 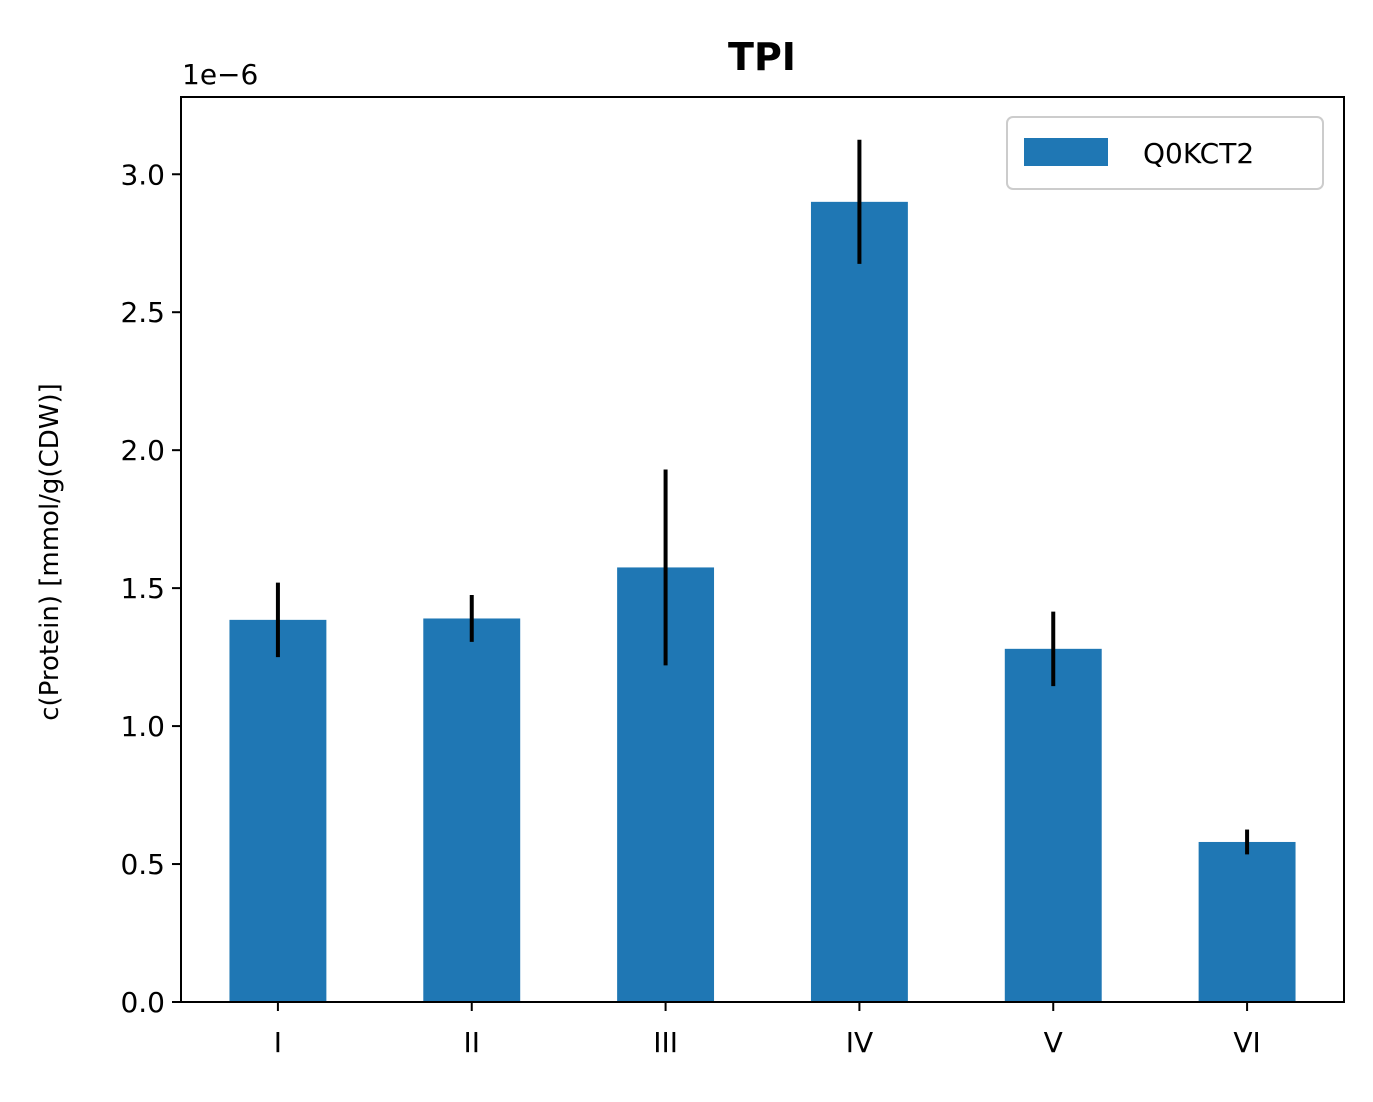 What do you see at coordinates (472, 810) in the screenshot?
I see `bar-II` at bounding box center [472, 810].